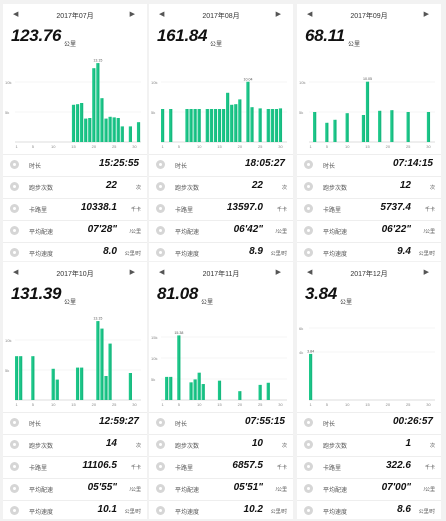 The height and width of the screenshot is (521, 446). Describe the element at coordinates (153, 112) in the screenshot. I see `y-tick-label: 5k` at that location.